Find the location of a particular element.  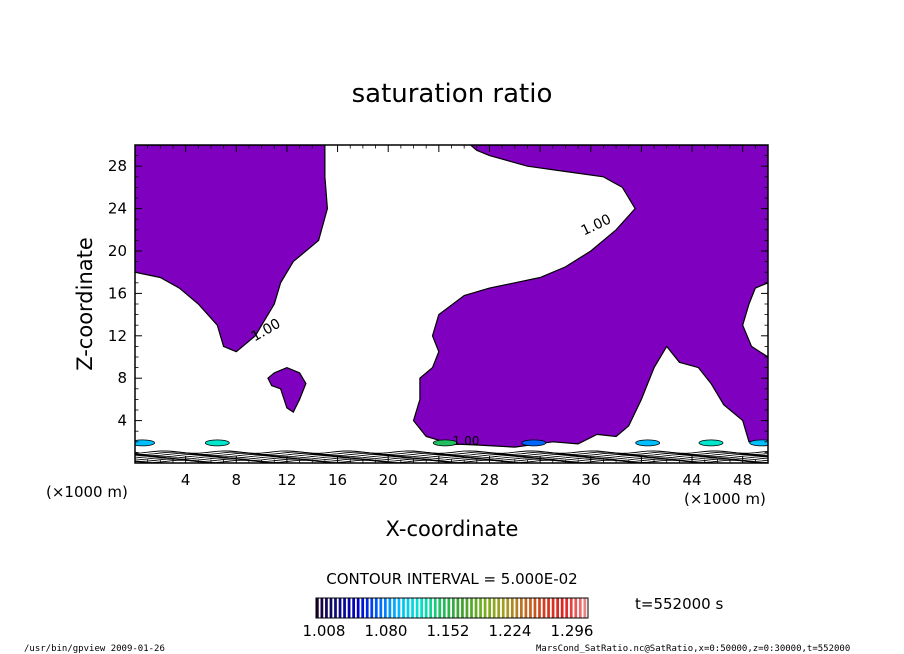

x-tick-label: 44 is located at coordinates (691, 480).